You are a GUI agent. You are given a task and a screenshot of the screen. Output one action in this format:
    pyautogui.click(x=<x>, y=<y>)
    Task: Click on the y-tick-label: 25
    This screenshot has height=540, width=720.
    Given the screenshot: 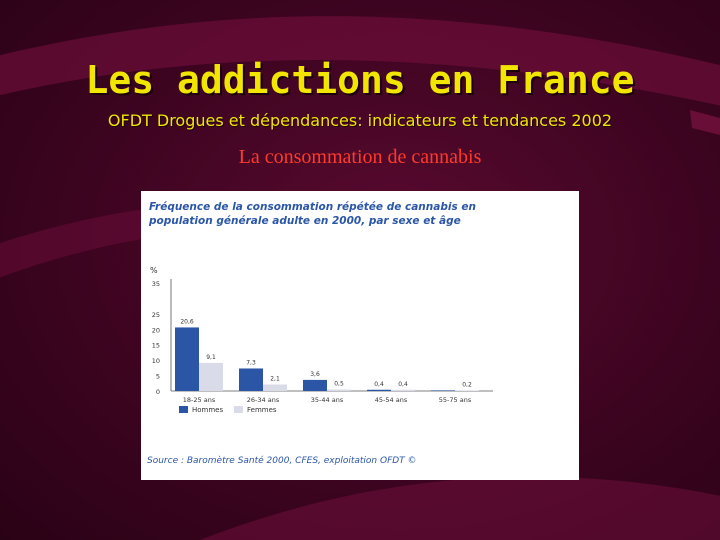 What is the action you would take?
    pyautogui.click(x=156, y=315)
    